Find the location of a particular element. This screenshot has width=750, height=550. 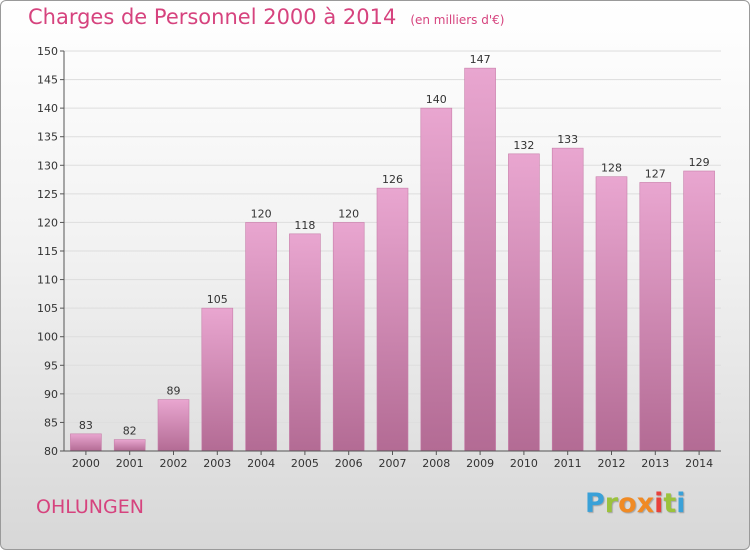

chart-title: Charges de Personnel 2000 à 2014 is located at coordinates (212, 17).